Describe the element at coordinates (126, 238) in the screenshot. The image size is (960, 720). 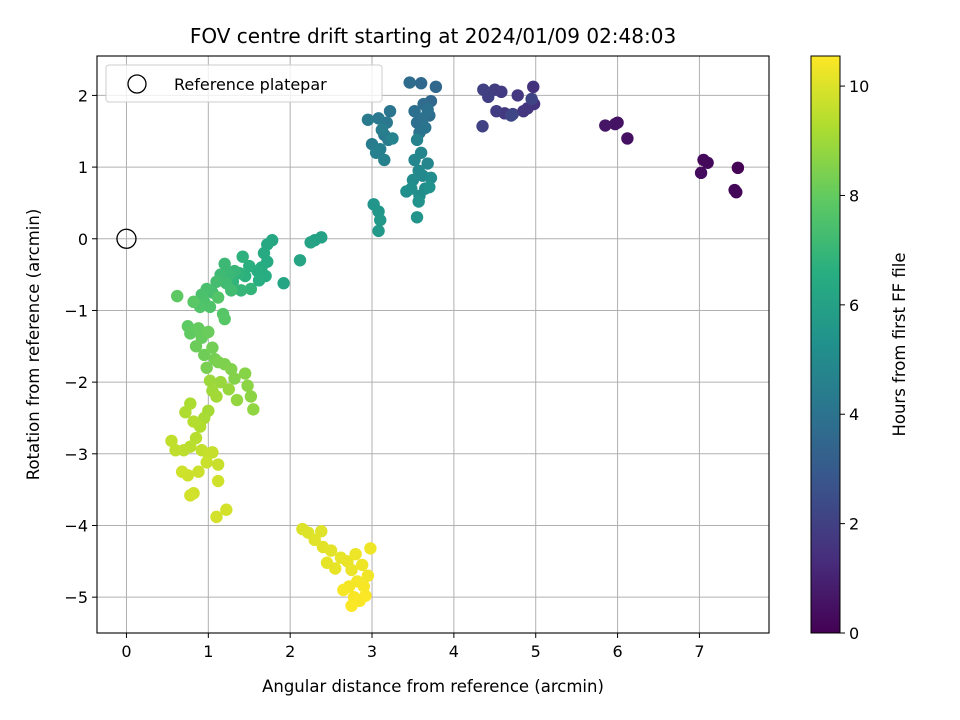
I see `reference-platepar-marker` at that location.